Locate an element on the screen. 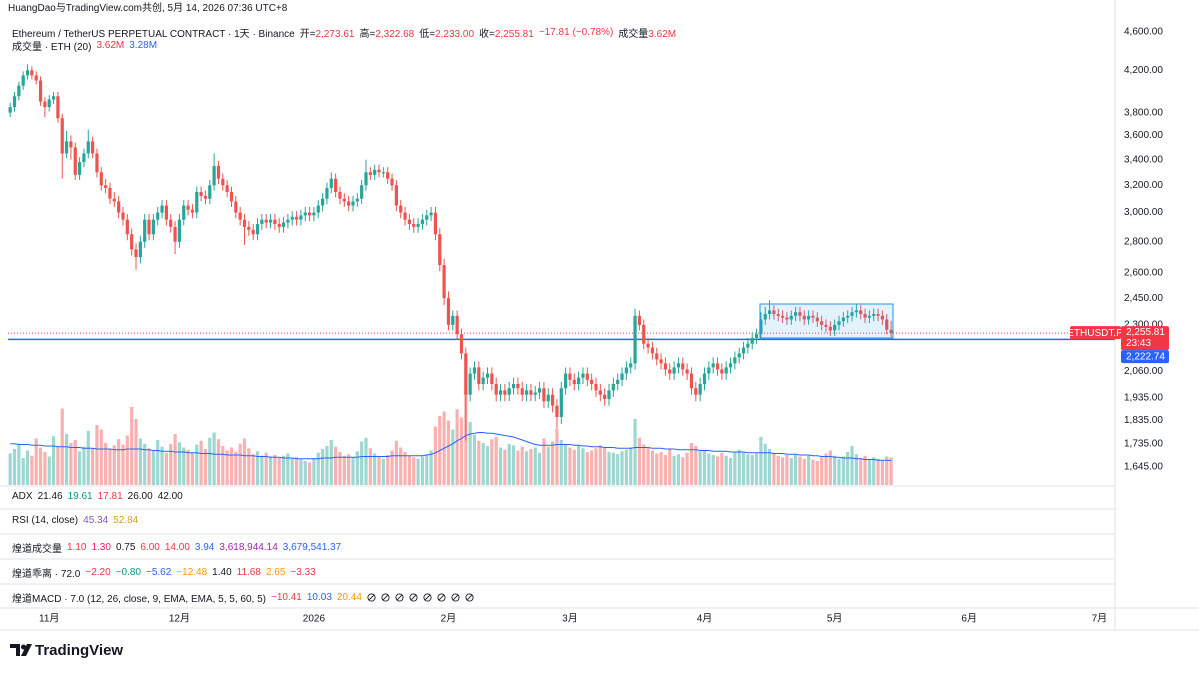  y-tick-label: 3,800.00 is located at coordinates (1143, 112).